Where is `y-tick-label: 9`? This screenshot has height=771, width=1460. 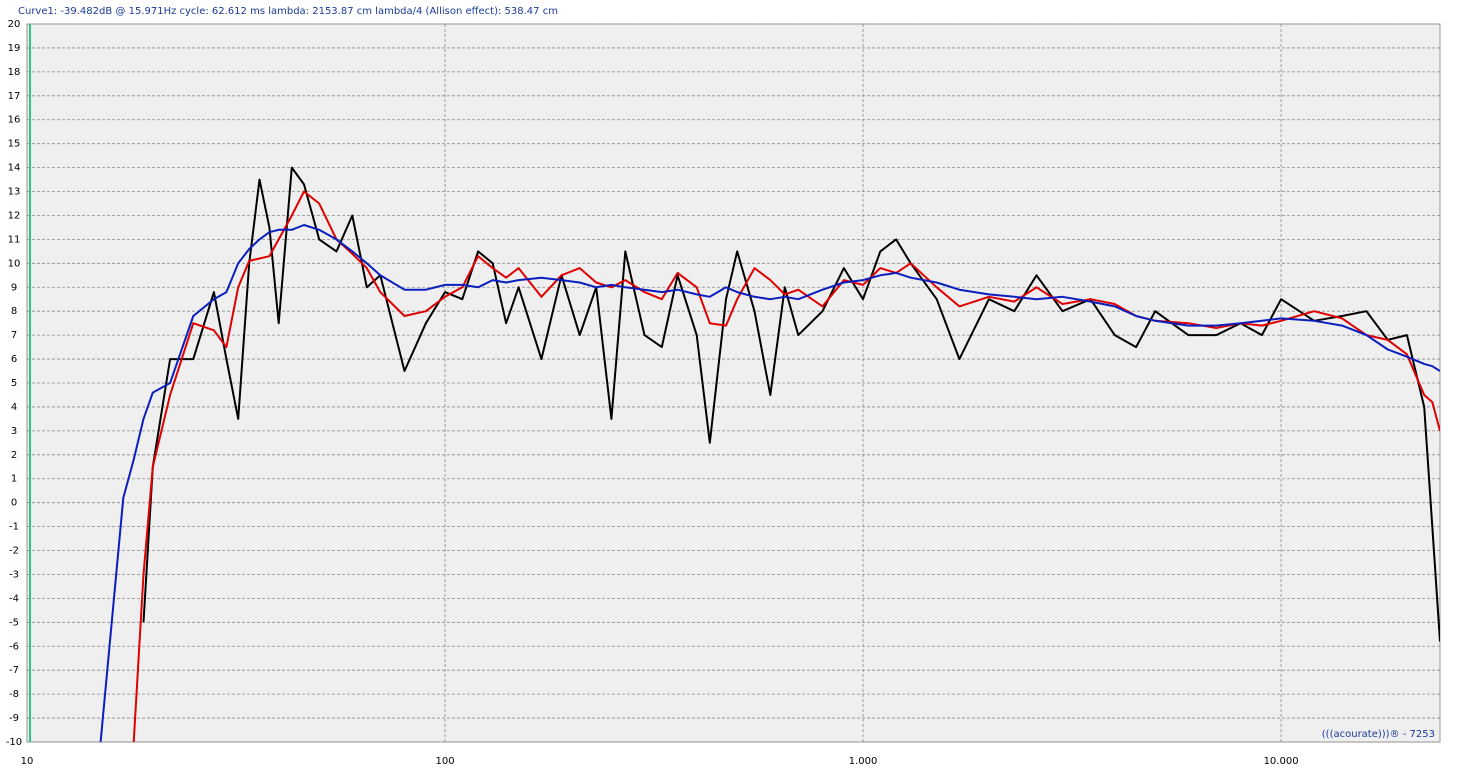 y-tick-label: 9 is located at coordinates (14, 287).